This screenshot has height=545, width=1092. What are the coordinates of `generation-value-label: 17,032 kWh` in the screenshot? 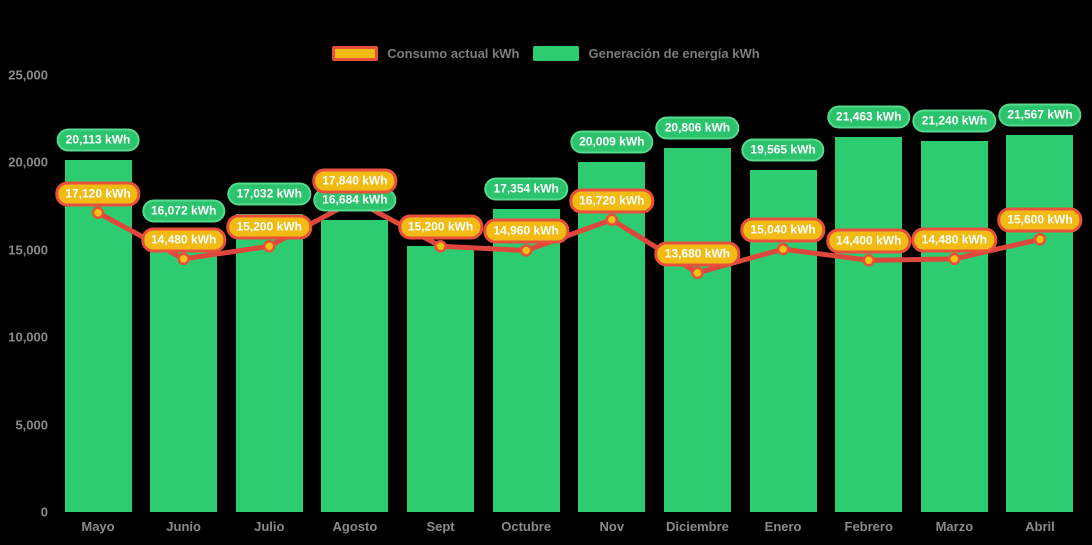 It's located at (269, 194).